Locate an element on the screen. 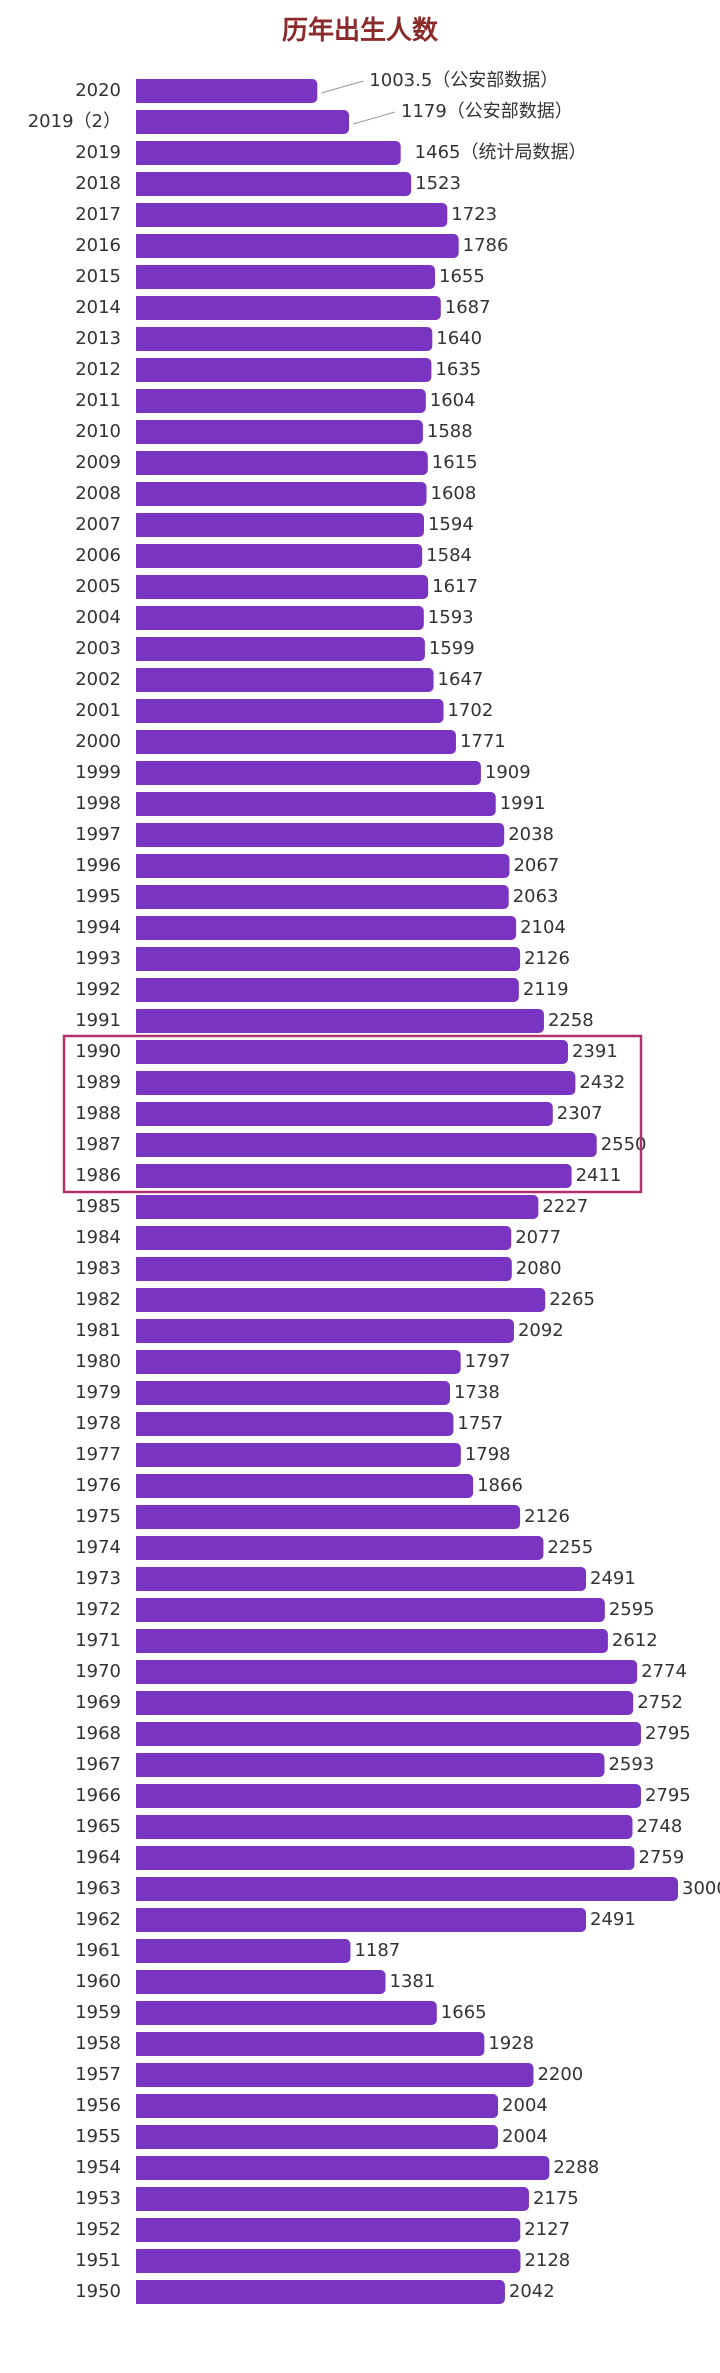 The height and width of the screenshot is (2373, 720). value-label: 2432 is located at coordinates (602, 1082).